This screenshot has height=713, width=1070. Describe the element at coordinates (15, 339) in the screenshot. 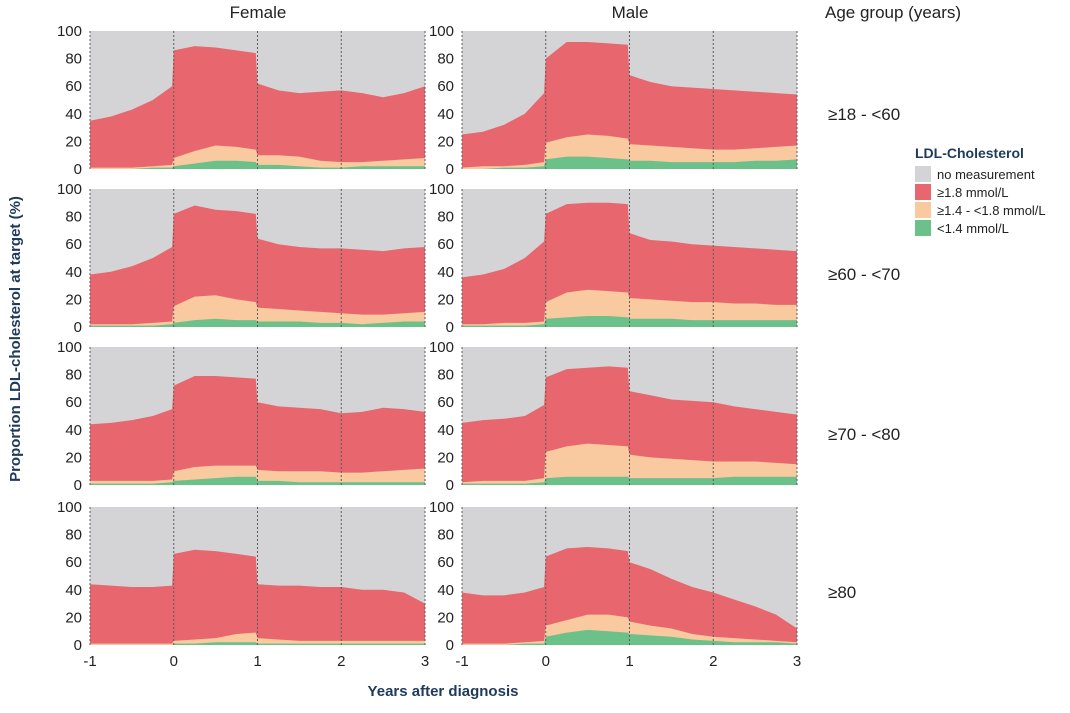

I see `y-axis-title: Proportion LDL-cholesterol at target (%)` at that location.